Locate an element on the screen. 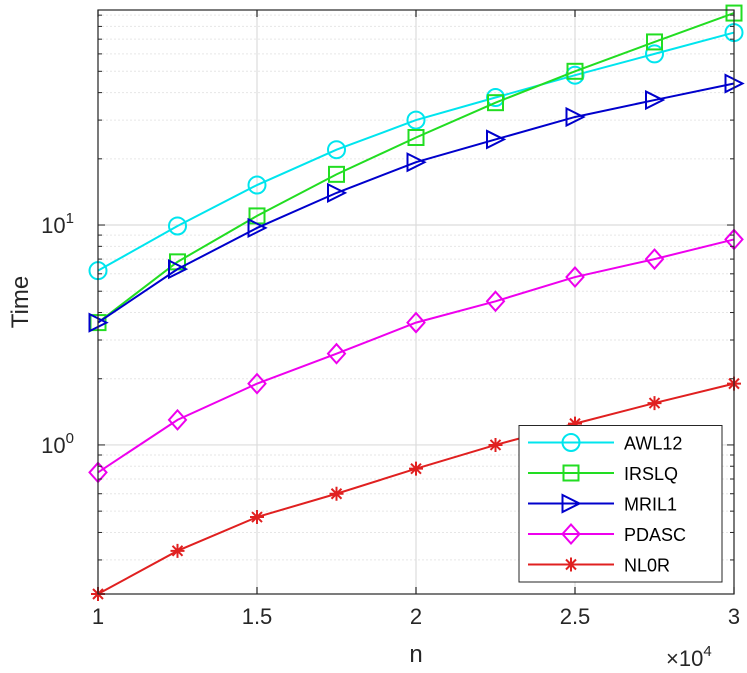  legend-label: MRIL1 is located at coordinates (650, 505).